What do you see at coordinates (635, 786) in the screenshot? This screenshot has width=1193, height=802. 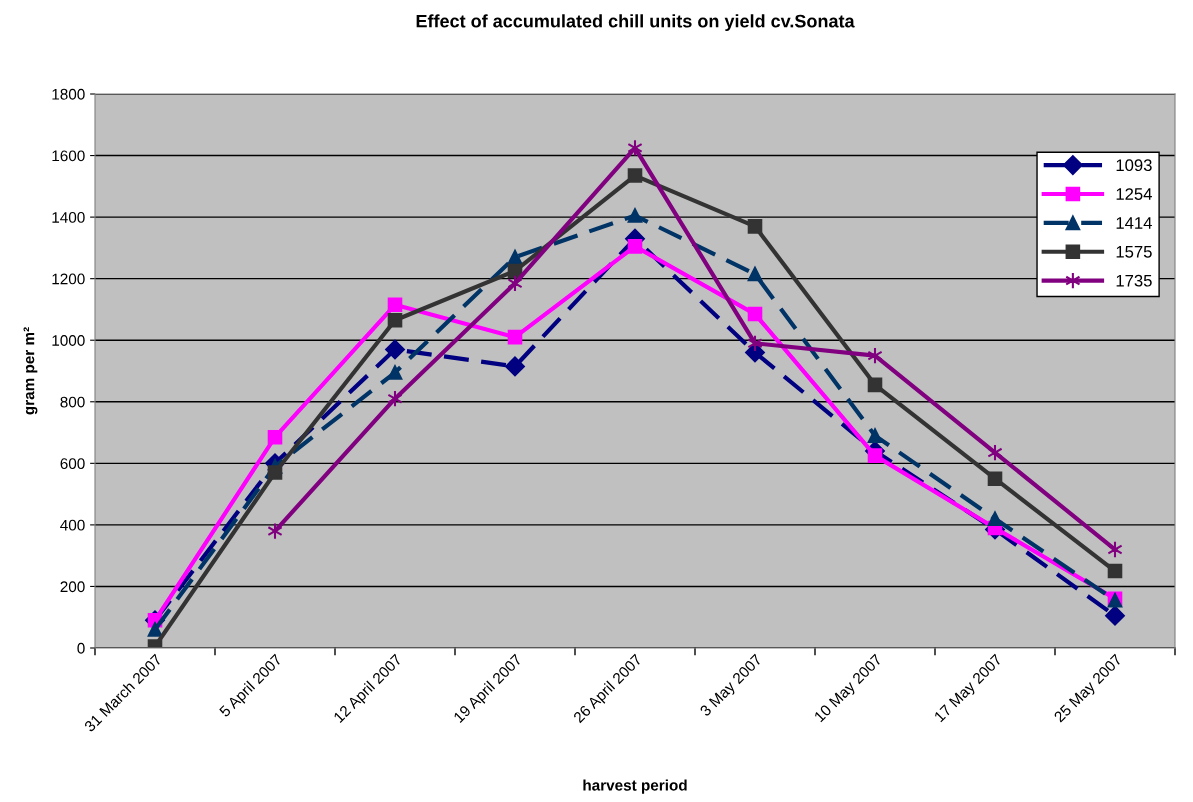 I see `x-axis-title: harvest period` at bounding box center [635, 786].